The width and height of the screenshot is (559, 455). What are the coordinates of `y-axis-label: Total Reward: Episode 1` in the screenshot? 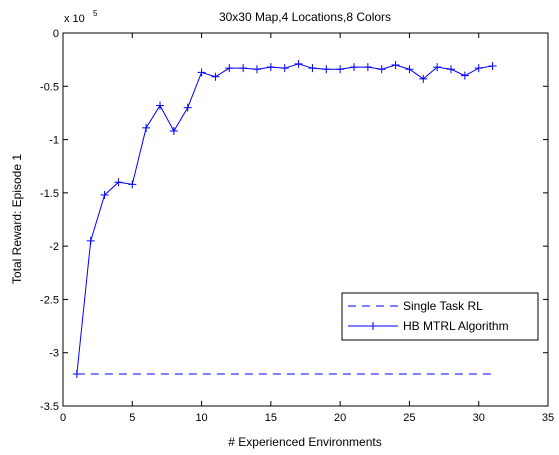 It's located at (17, 219).